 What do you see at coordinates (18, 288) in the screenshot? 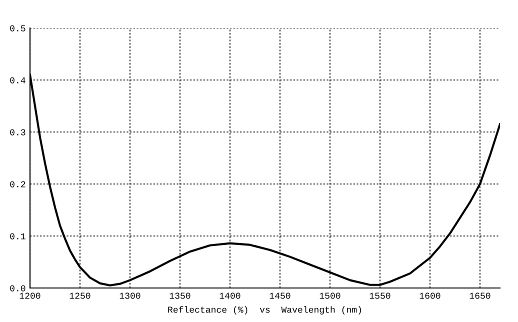
I see `y-tick-label: 0.0` at bounding box center [18, 288].